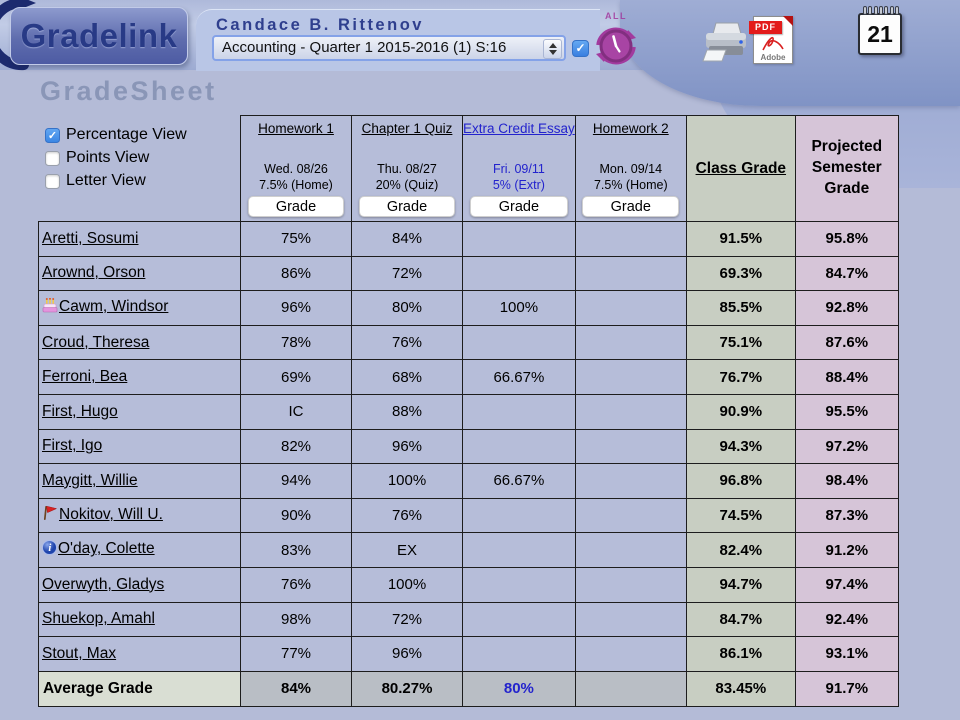 Image resolution: width=960 pixels, height=720 pixels. Describe the element at coordinates (98, 619) in the screenshot. I see `student-name-link: Shuekop, Amahl` at that location.